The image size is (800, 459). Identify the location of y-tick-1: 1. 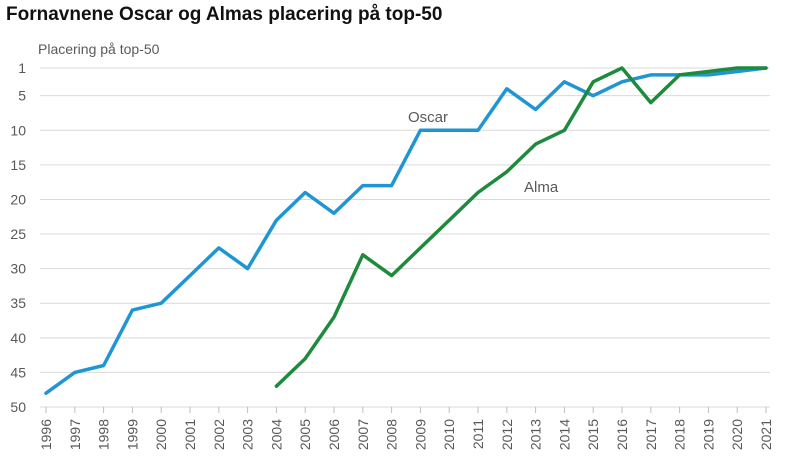
(22, 68).